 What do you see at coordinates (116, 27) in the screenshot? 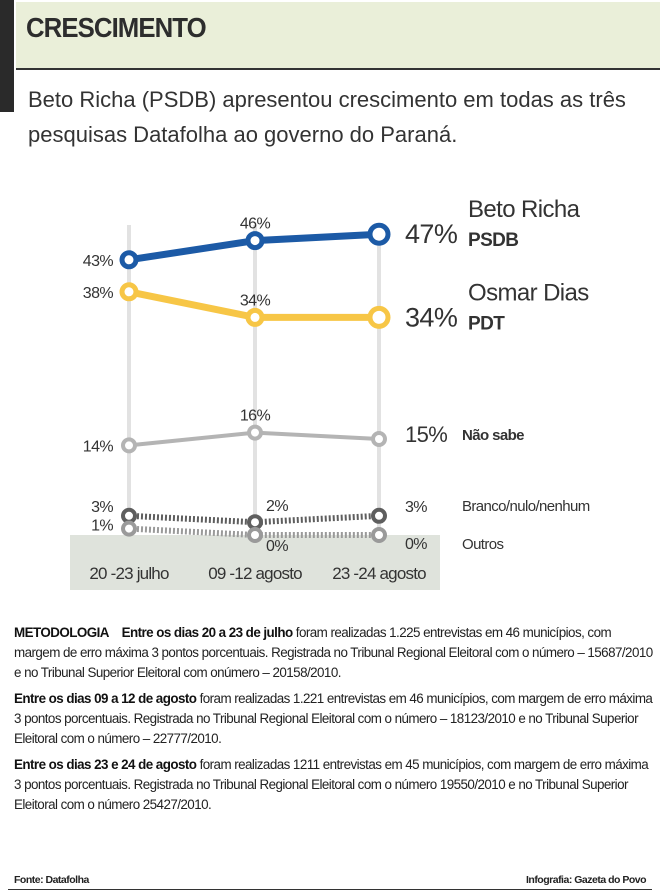
I see `page-title: CRESCIMENTO` at bounding box center [116, 27].